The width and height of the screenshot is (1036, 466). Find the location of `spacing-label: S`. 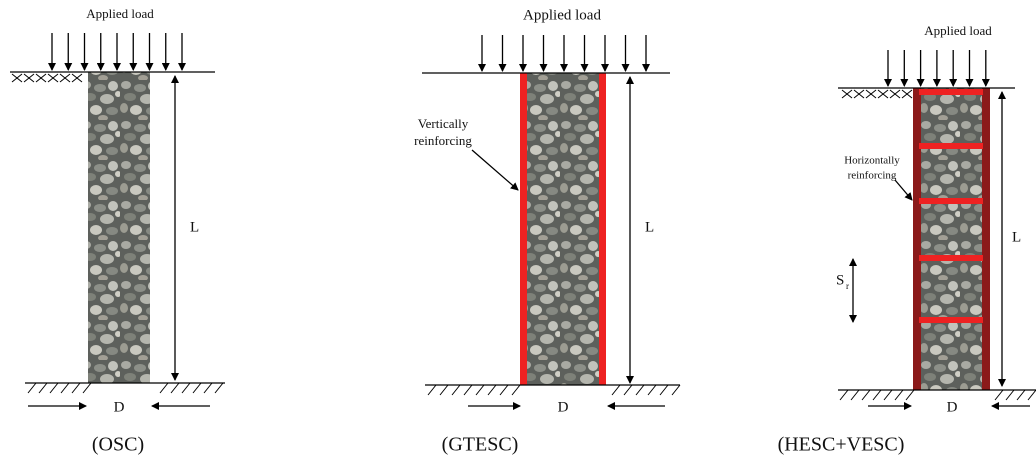

spacing-label: S is located at coordinates (840, 280).